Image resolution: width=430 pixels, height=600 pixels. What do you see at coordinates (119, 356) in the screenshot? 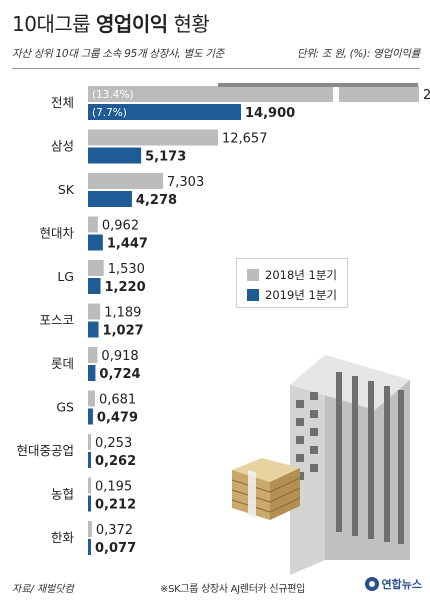
I see `value-label: 0,918` at bounding box center [119, 356].